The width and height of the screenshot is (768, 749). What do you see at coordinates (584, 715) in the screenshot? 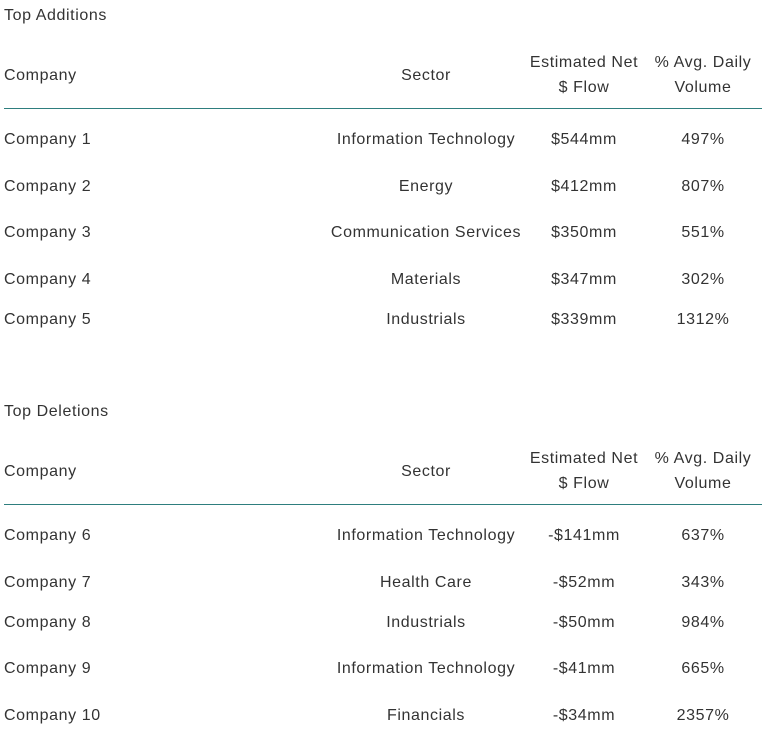
I see `flow-cell: -$34mm` at bounding box center [584, 715].